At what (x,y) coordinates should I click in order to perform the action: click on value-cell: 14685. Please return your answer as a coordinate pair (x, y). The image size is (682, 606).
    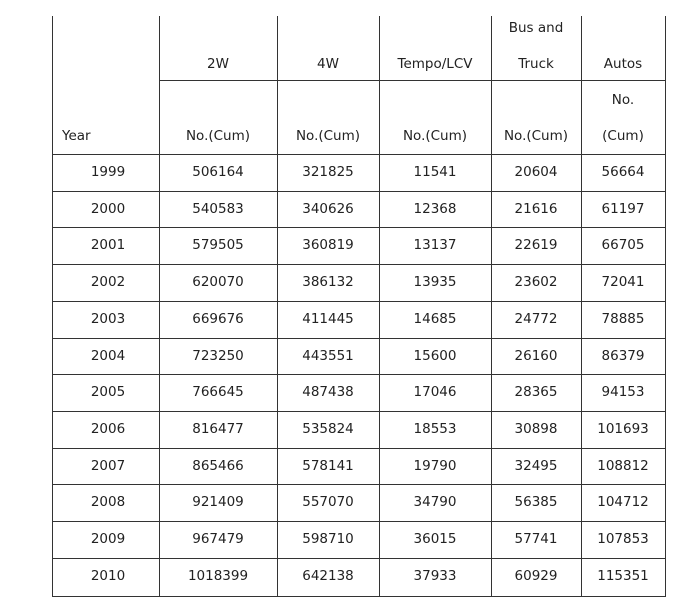
    Looking at the image, I should click on (435, 318).